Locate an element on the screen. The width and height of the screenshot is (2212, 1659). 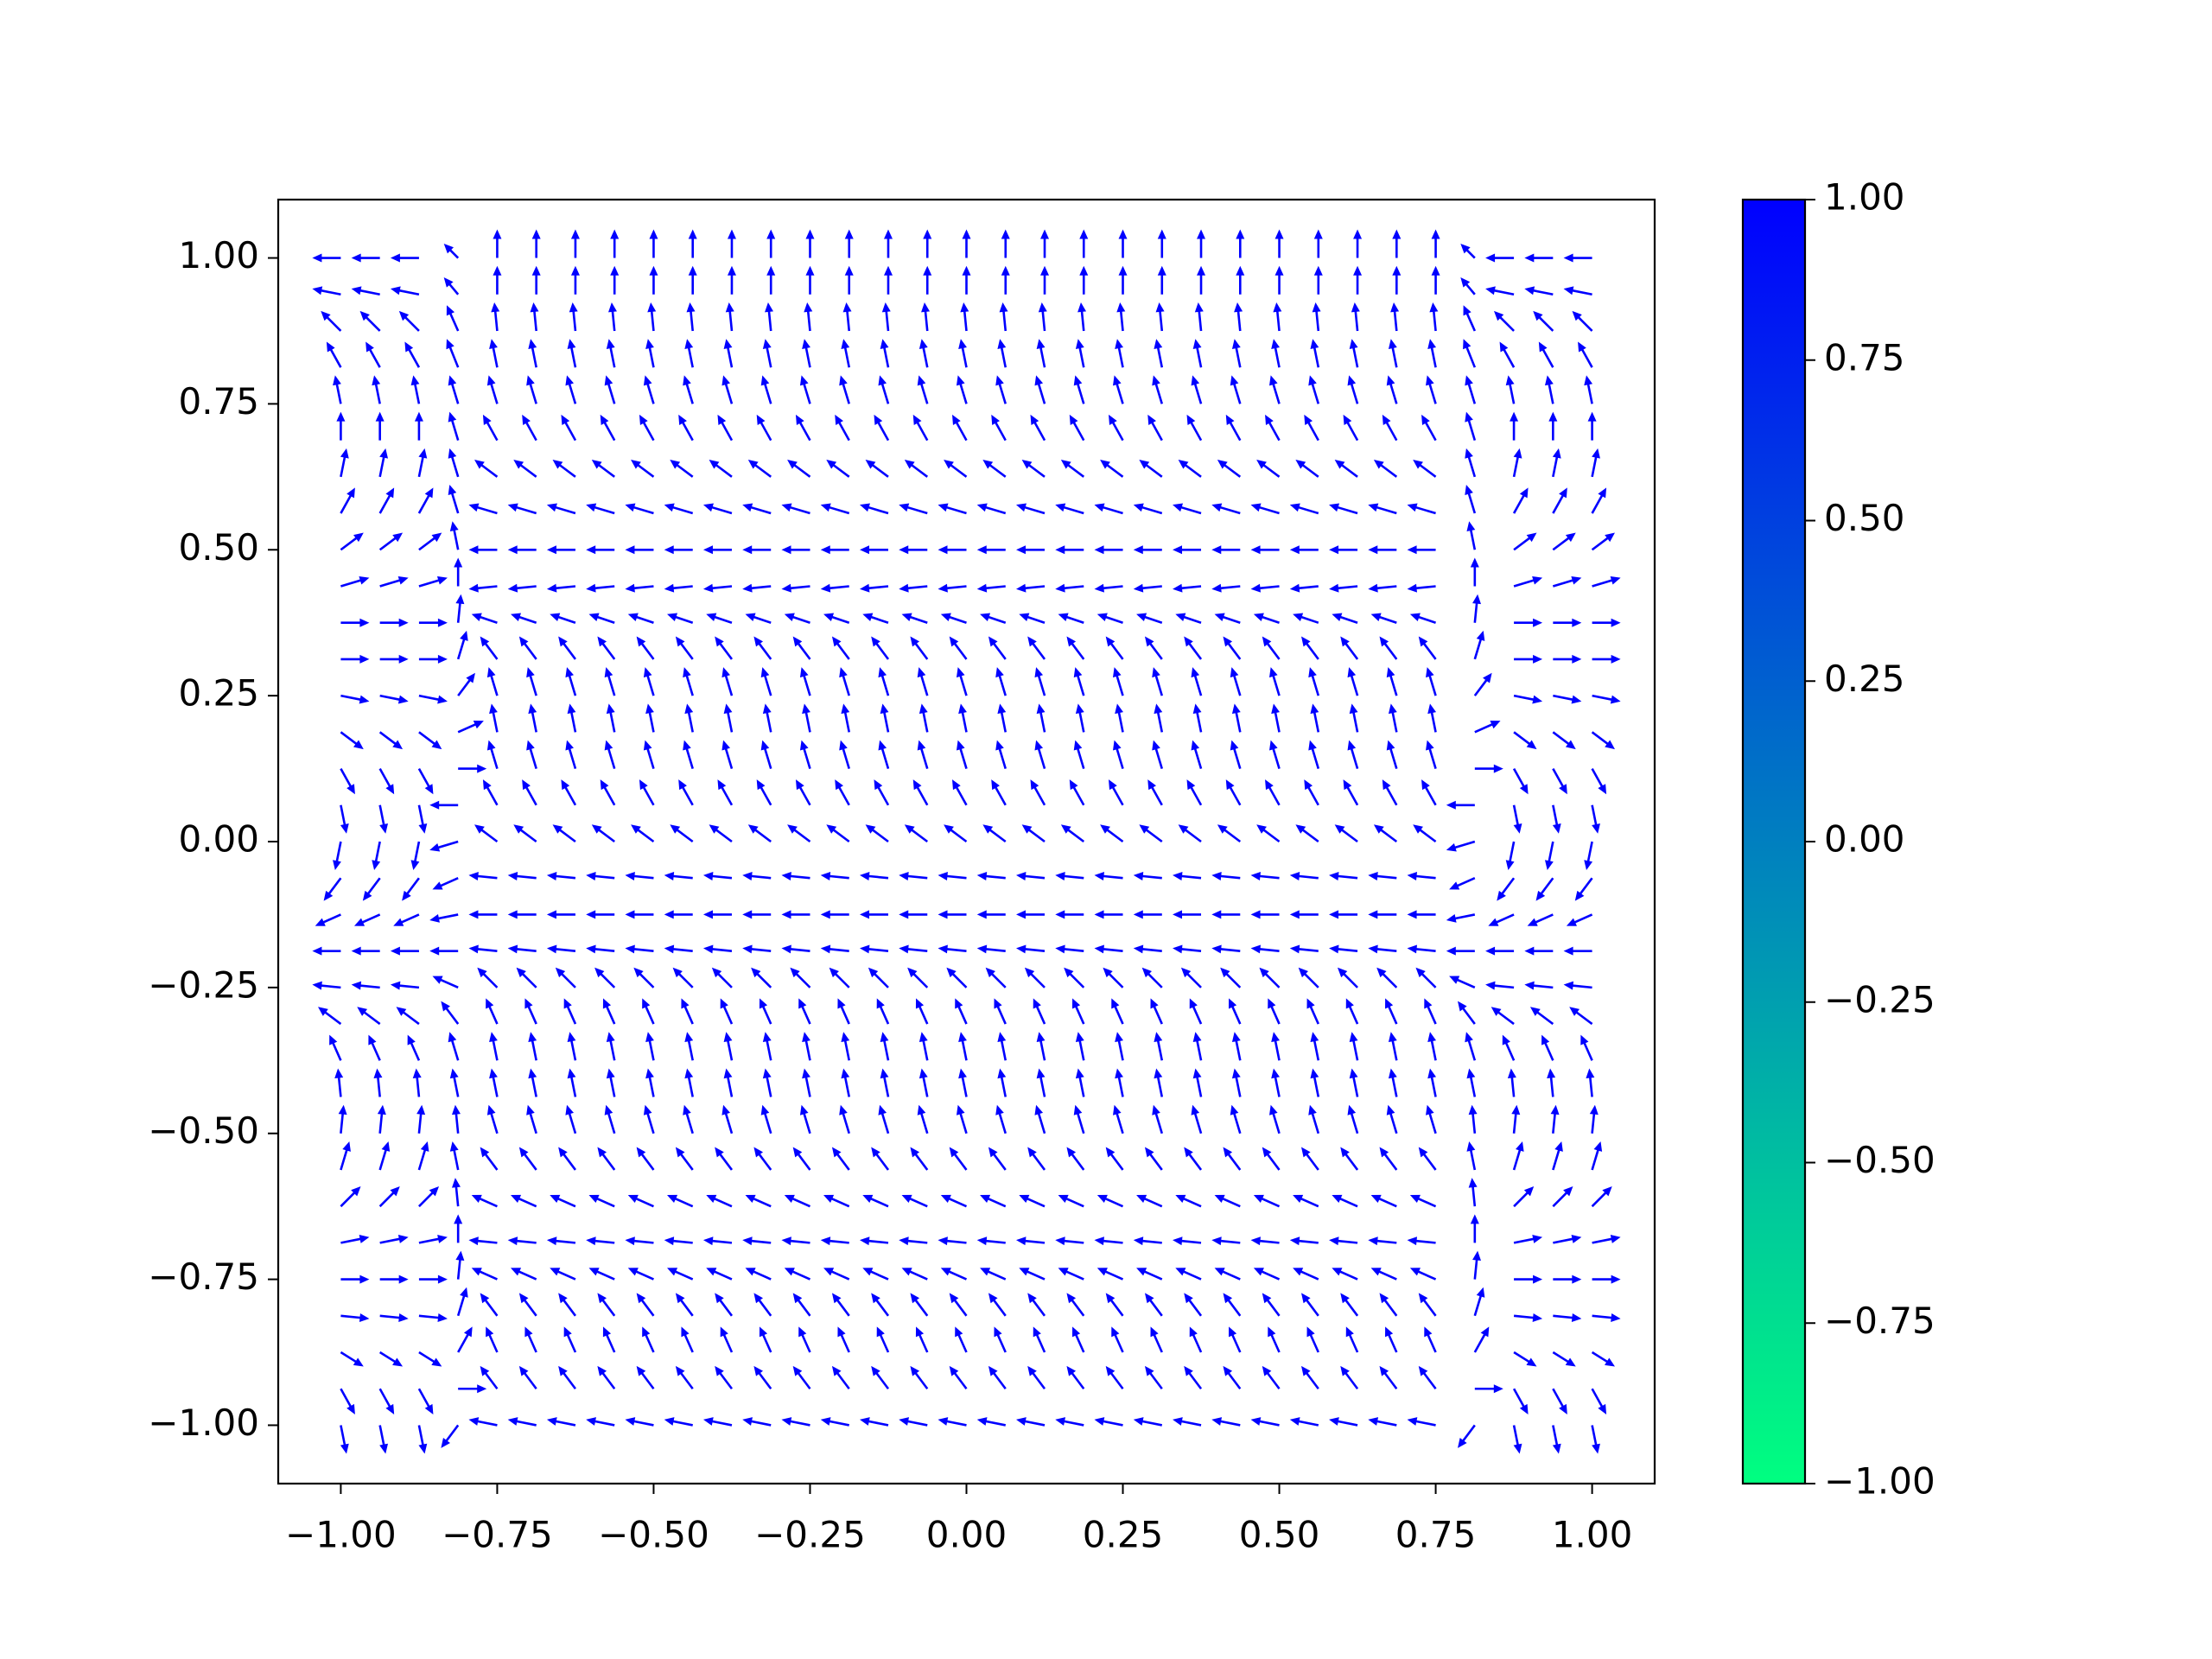
x-tick-label: 0.25 is located at coordinates (1123, 1535).